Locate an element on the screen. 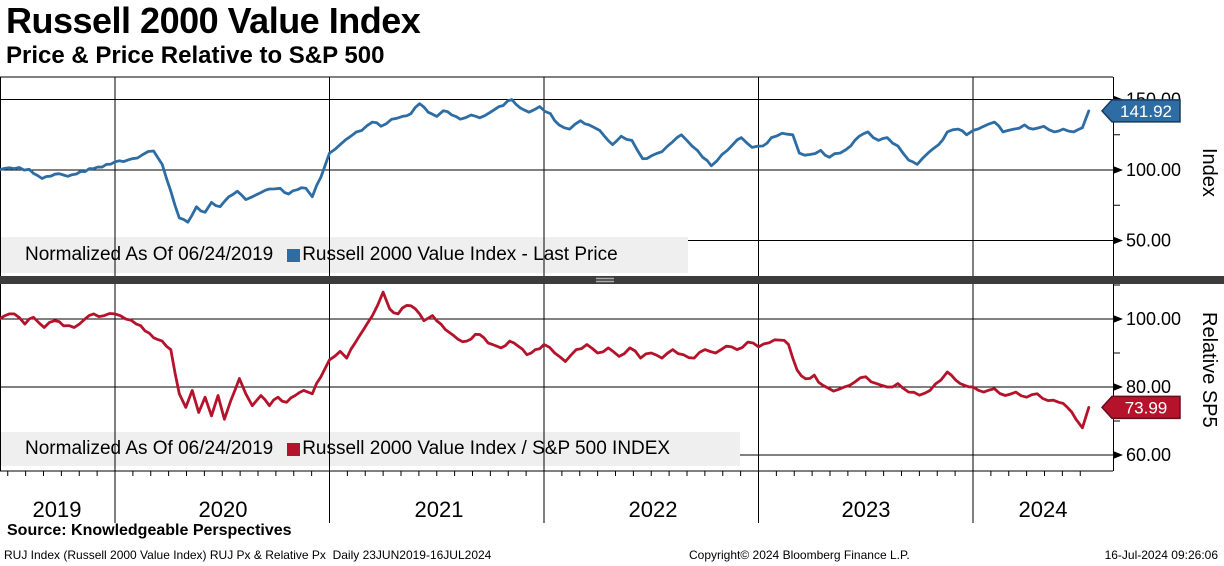 This screenshot has height=566, width=1224. x-tick-2020: 2020 is located at coordinates (223, 509).